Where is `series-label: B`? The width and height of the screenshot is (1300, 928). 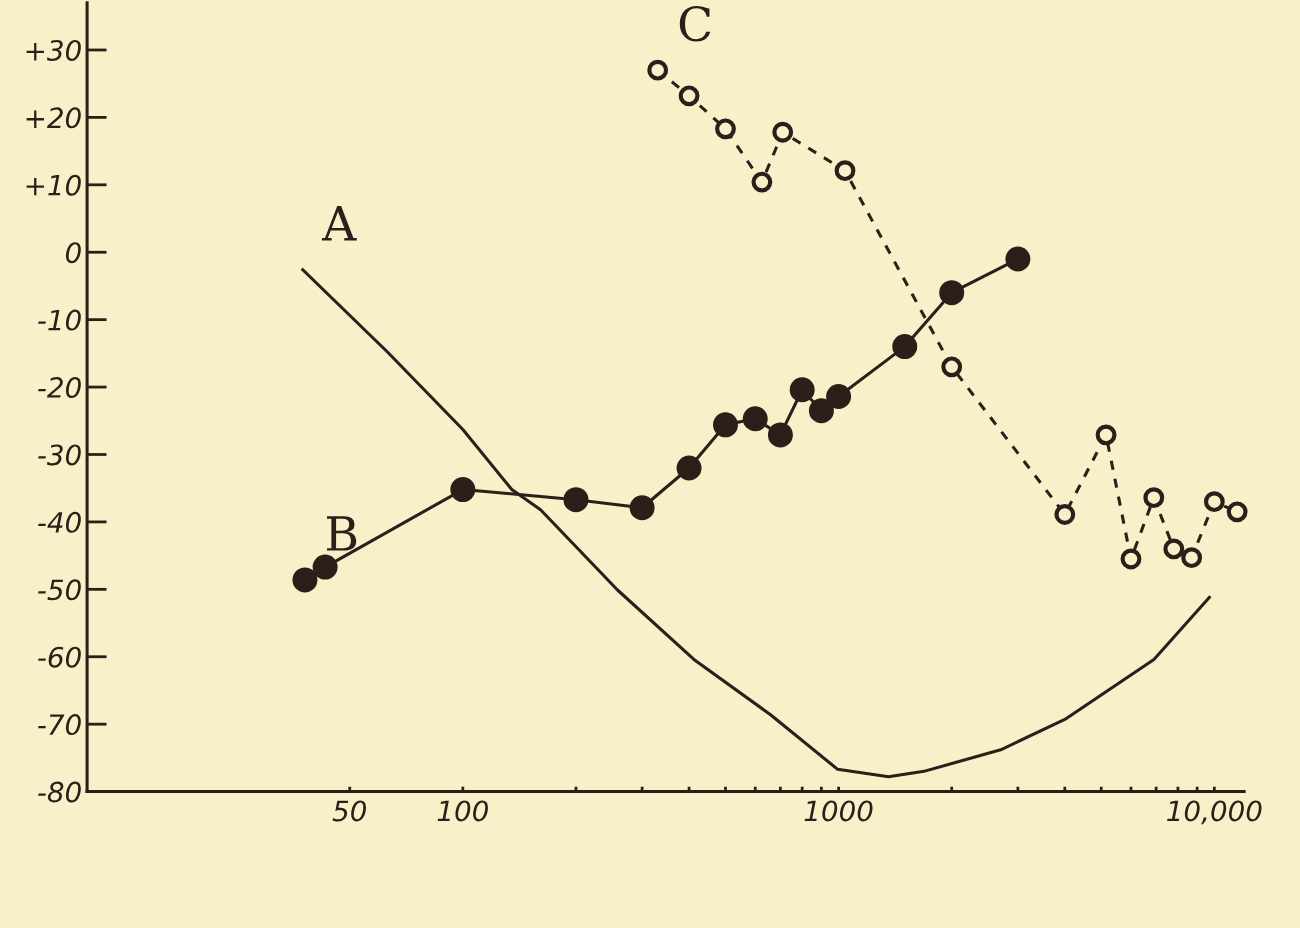 series-label: B is located at coordinates (342, 533).